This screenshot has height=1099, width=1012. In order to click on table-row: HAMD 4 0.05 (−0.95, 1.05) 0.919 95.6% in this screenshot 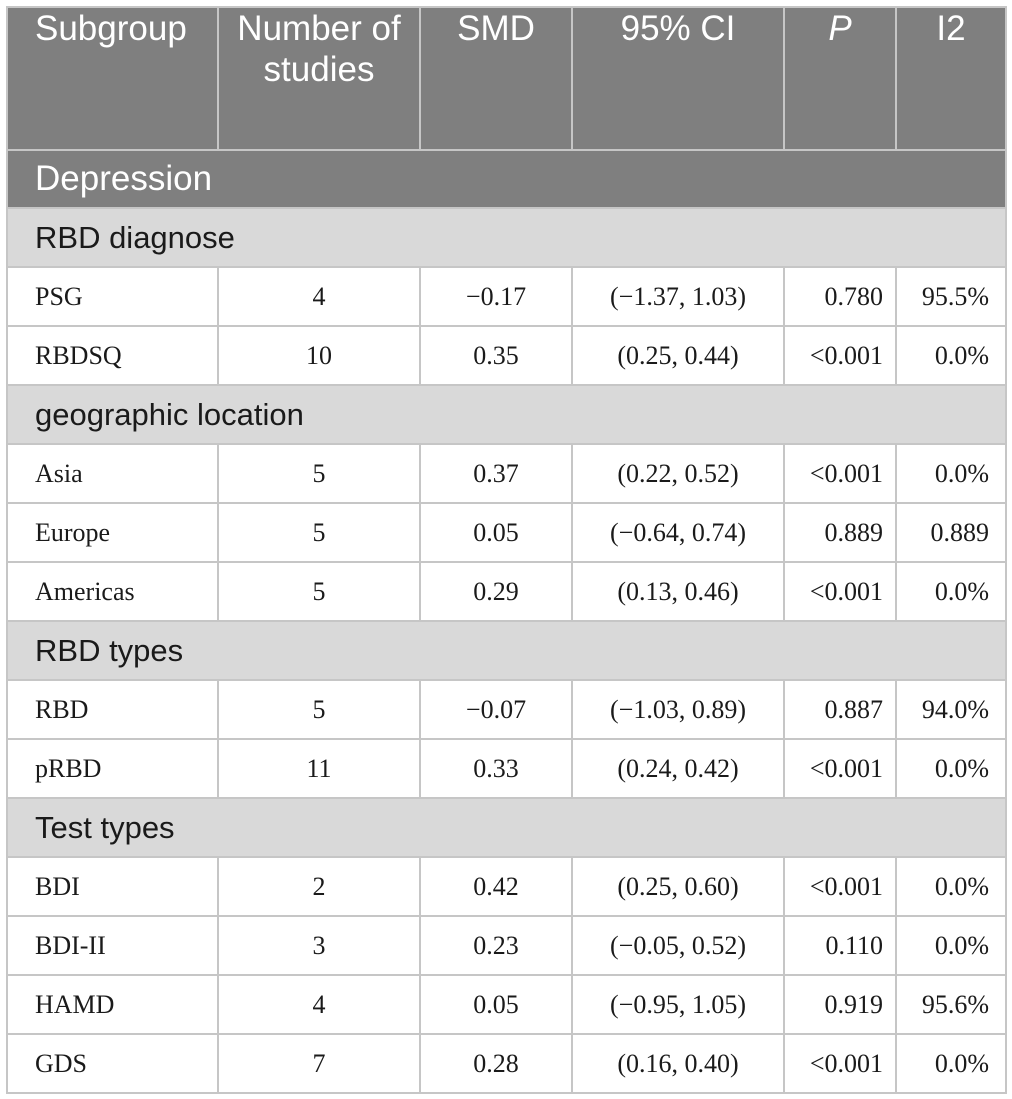, I will do `click(506, 1004)`.